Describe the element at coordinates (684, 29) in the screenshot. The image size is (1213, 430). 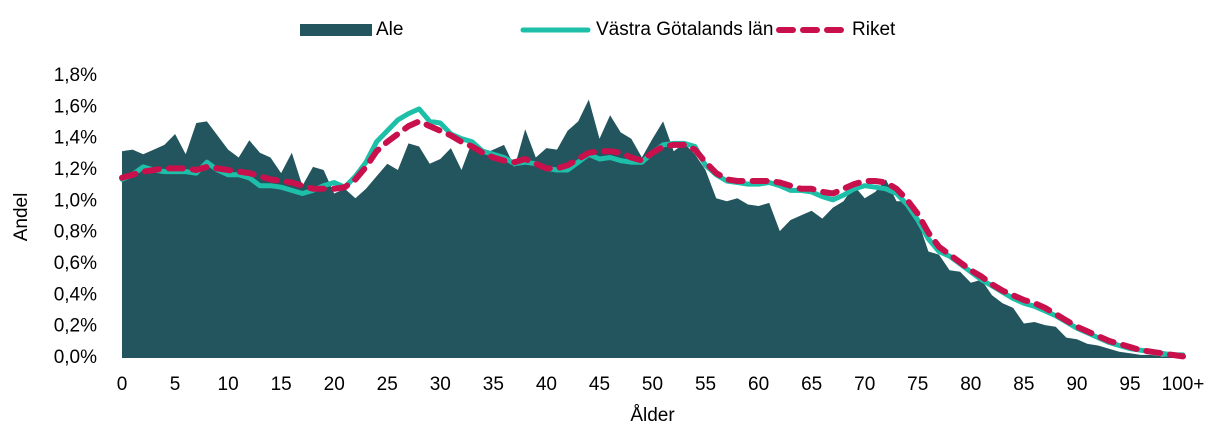
I see `legend-label: Västra Götalands län` at that location.